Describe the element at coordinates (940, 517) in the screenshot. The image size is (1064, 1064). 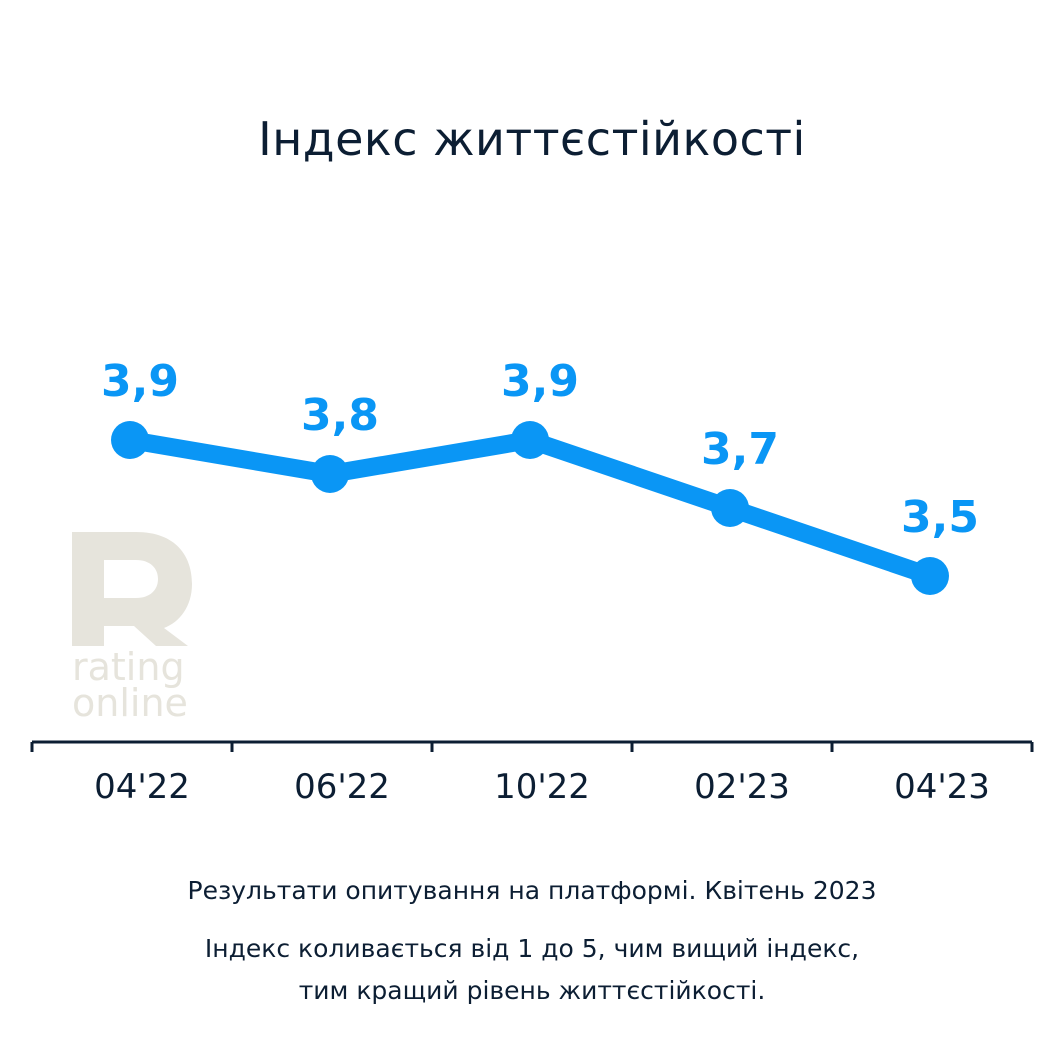
I see `data-label: 3,5` at that location.